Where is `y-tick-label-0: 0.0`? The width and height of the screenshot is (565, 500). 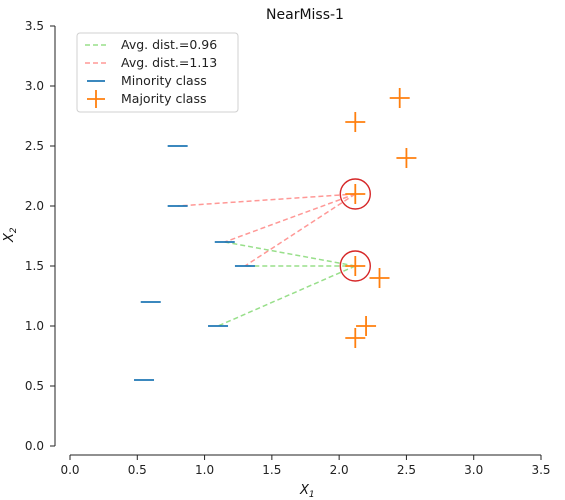 y-tick-label-0: 0.0 is located at coordinates (34, 446).